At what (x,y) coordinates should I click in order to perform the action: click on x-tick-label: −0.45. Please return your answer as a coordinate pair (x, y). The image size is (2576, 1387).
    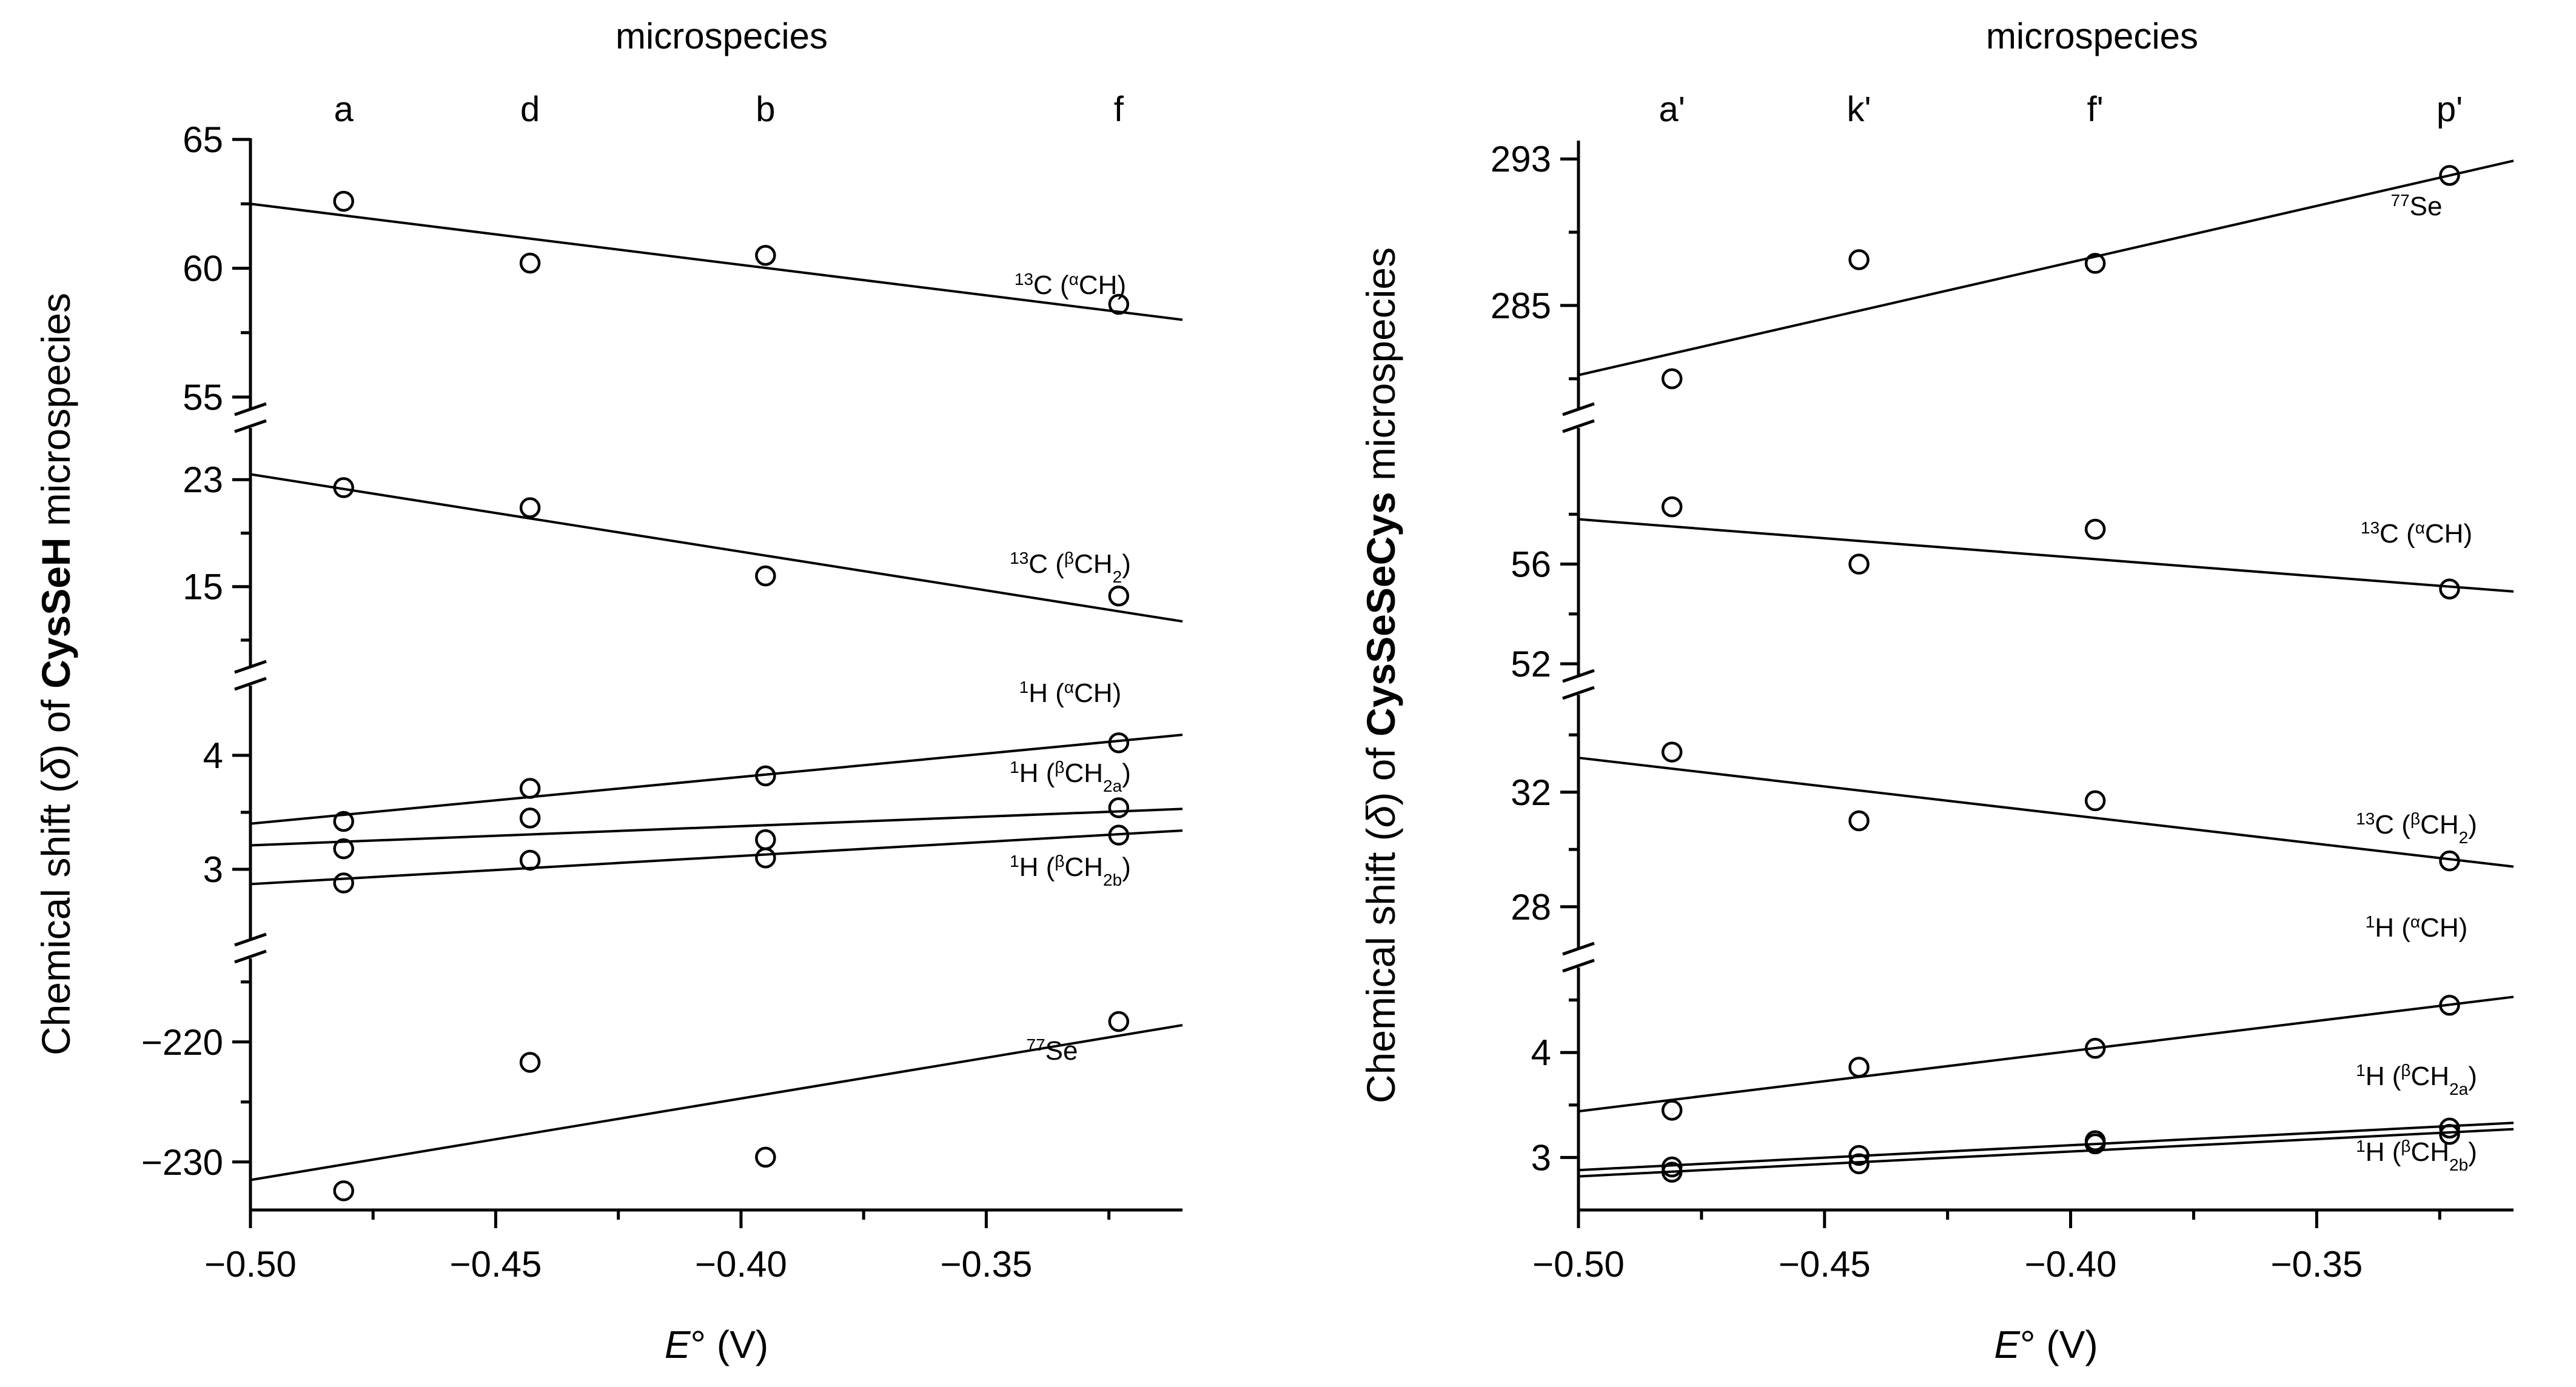
    Looking at the image, I should click on (1825, 1264).